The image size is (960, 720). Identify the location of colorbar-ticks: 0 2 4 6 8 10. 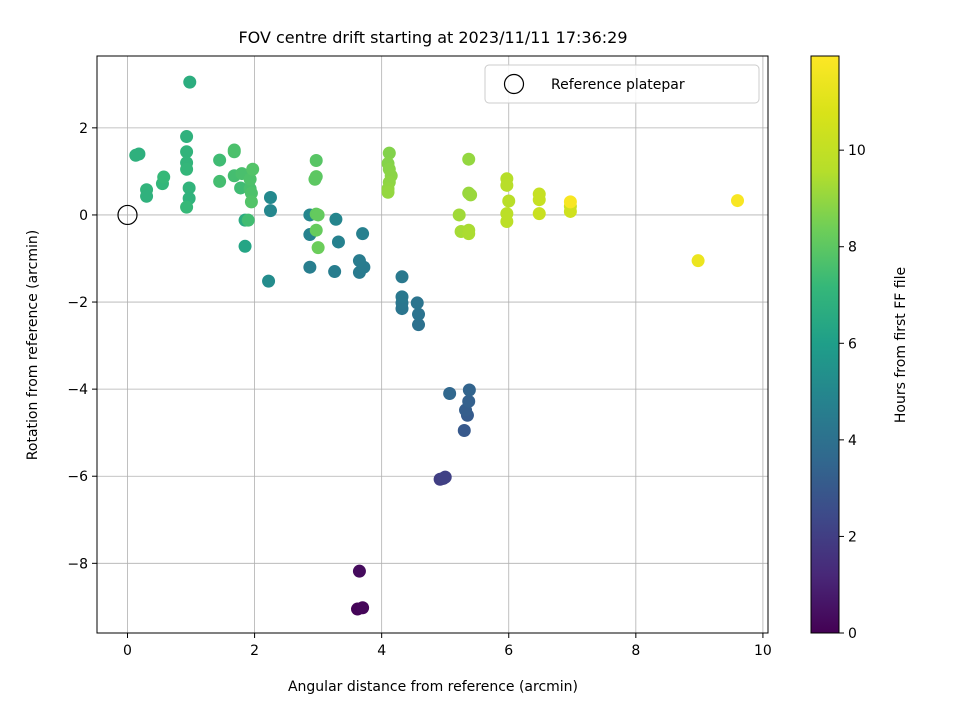
(852, 392).